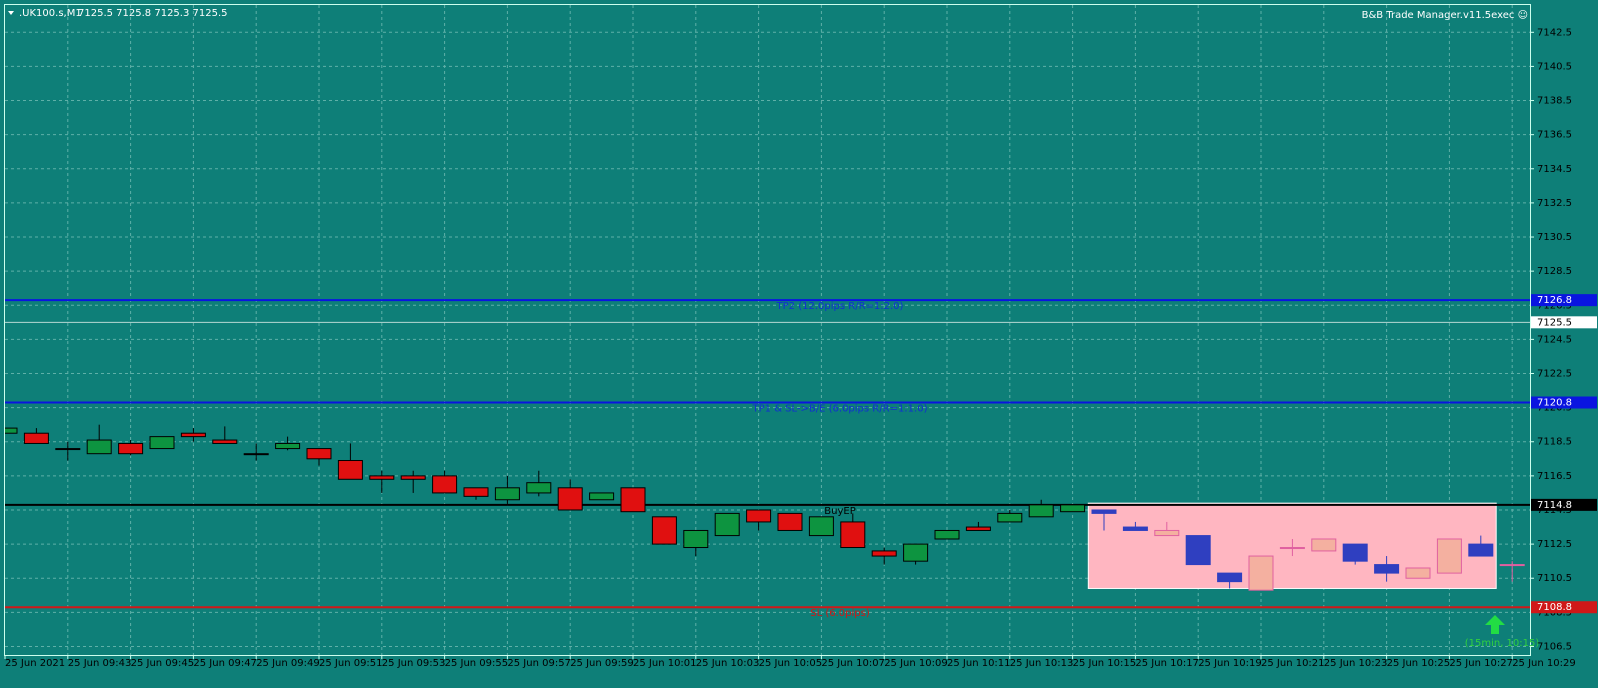  Describe the element at coordinates (728, 663) in the screenshot. I see `x-tick-label: 25 Jun 10:03` at that location.